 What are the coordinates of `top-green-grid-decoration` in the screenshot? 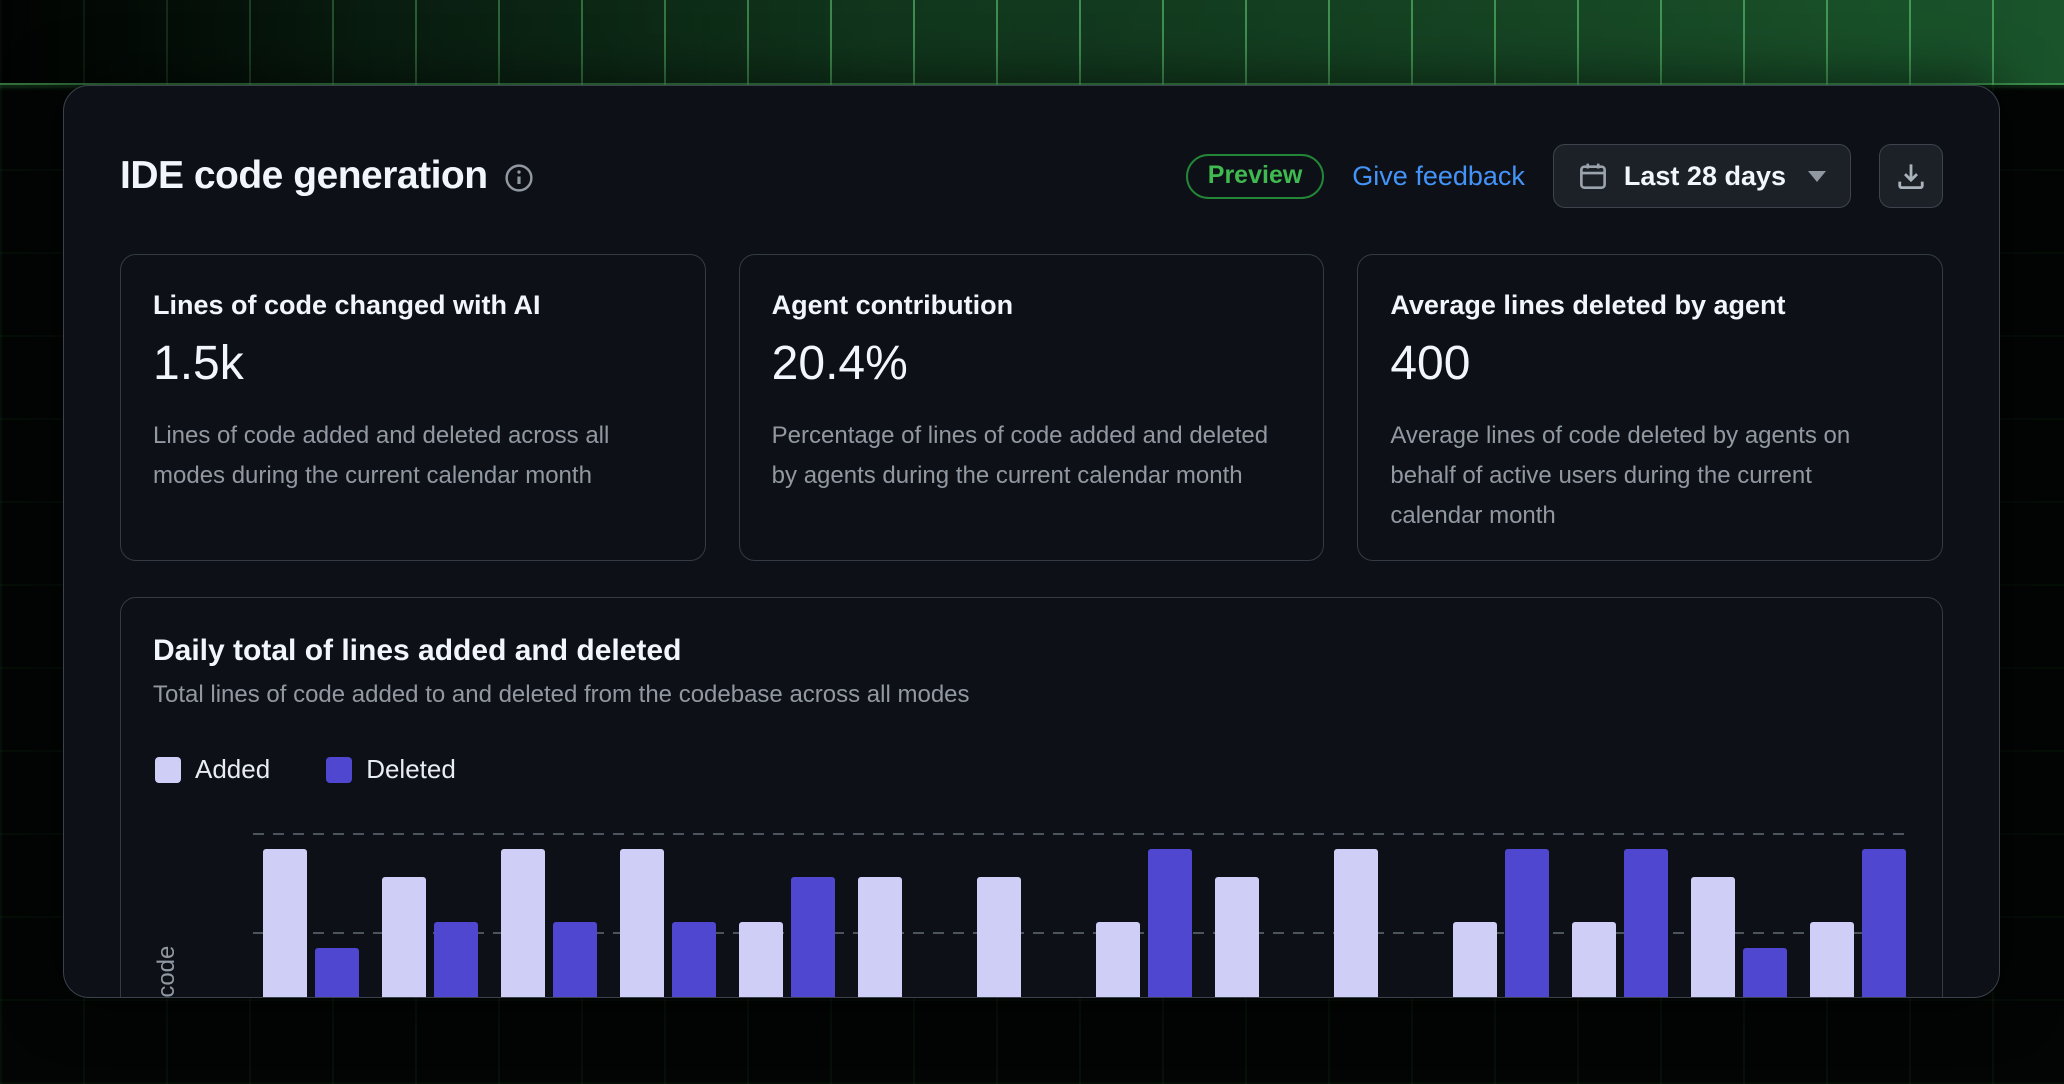 It's located at (1032, 45).